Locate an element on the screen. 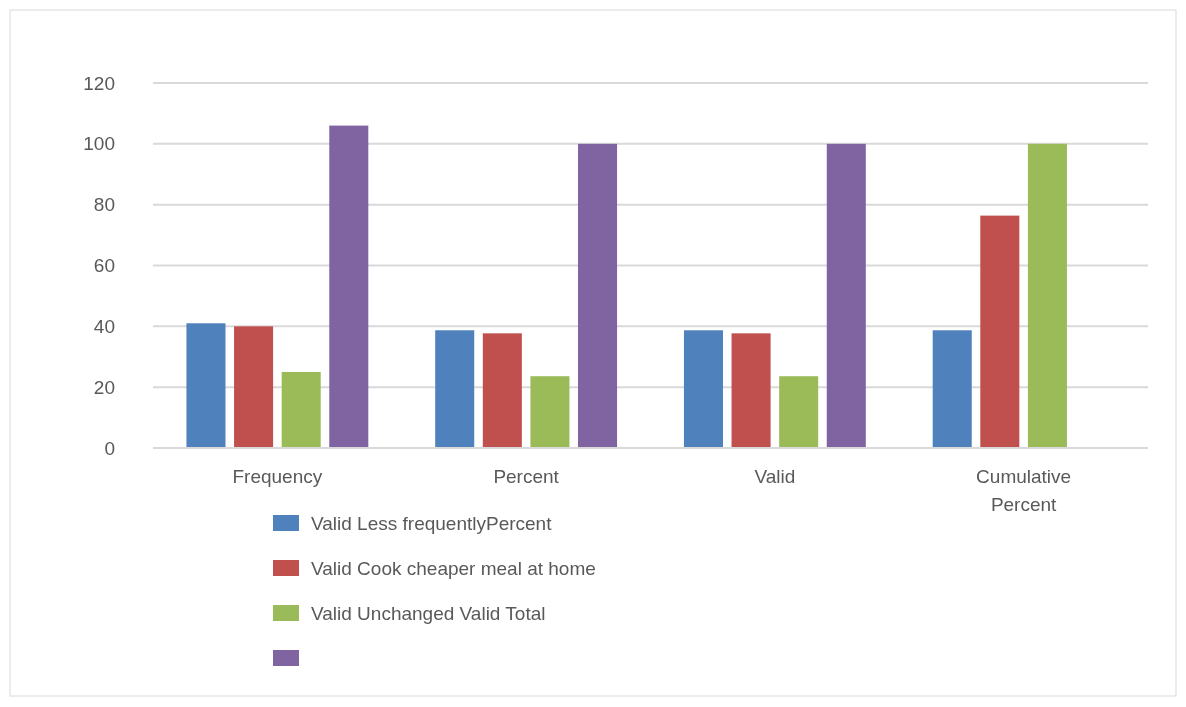 Image resolution: width=1186 pixels, height=707 pixels. x-tick-label: Percent is located at coordinates (526, 476).